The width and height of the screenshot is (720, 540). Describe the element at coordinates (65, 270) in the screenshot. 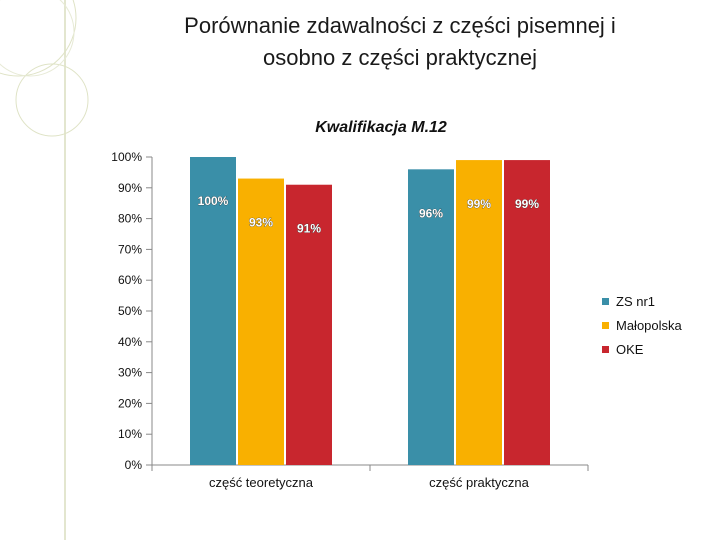

I see `decorative-vertical-line` at that location.